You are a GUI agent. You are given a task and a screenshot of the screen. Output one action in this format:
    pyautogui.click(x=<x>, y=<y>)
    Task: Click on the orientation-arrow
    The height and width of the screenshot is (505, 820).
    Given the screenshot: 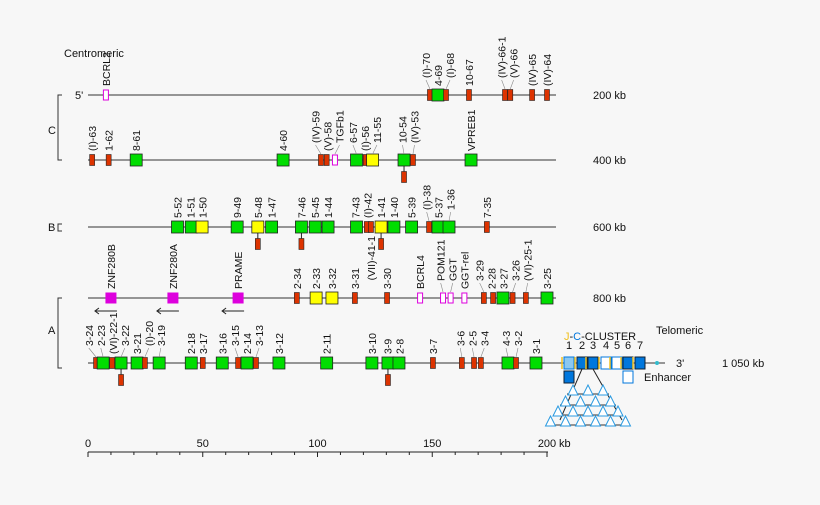 What is the action you would take?
    pyautogui.click(x=233, y=311)
    